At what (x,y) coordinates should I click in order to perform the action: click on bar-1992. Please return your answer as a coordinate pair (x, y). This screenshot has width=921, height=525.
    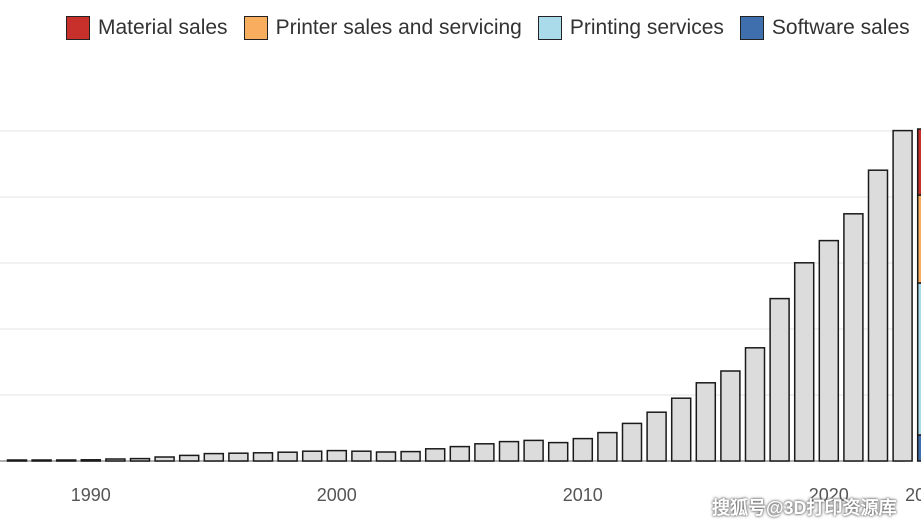
    Looking at the image, I should click on (140, 459).